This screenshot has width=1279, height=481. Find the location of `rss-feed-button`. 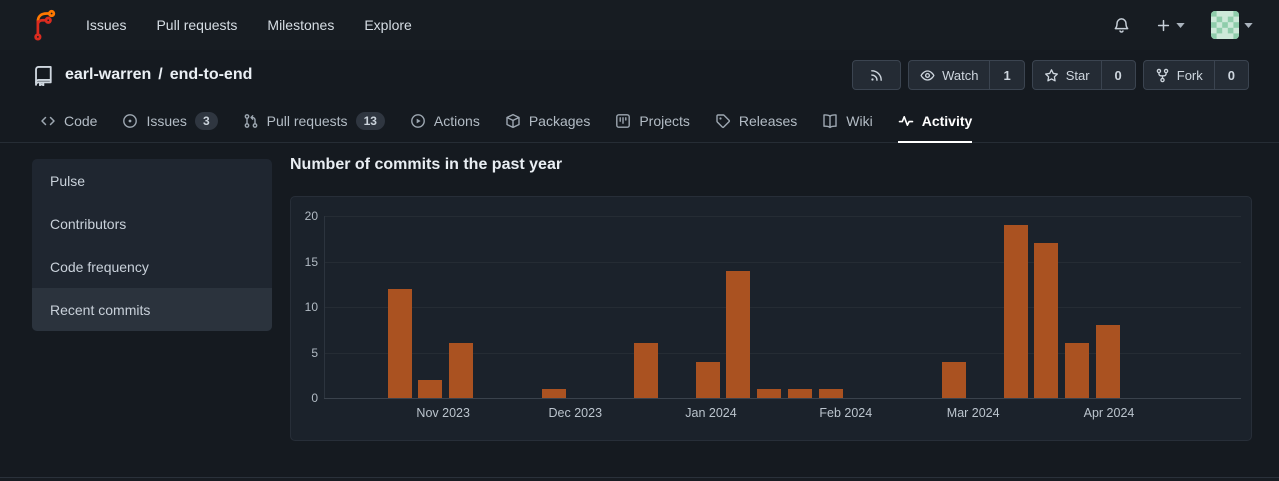

rss-feed-button is located at coordinates (877, 75).